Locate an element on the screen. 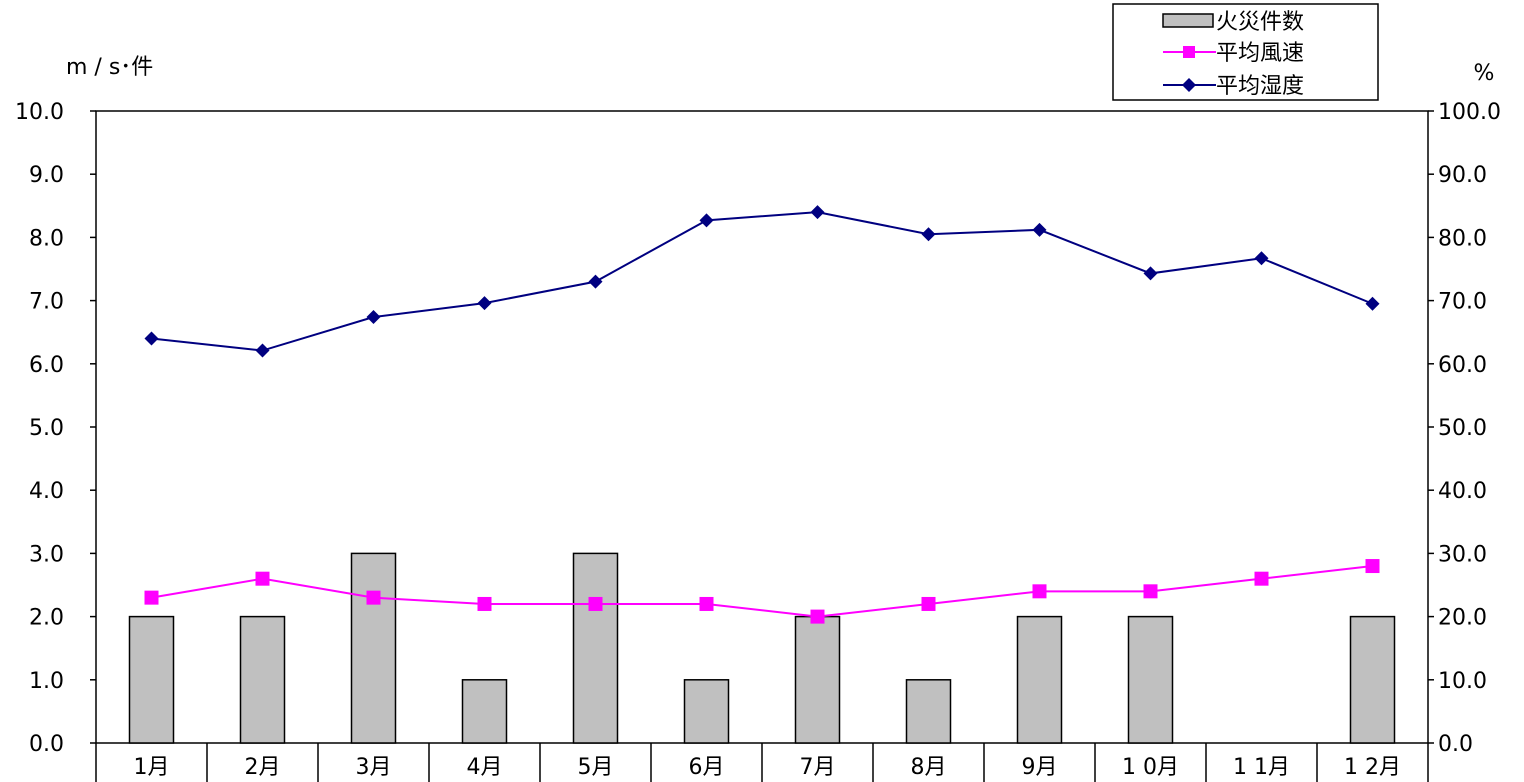 The height and width of the screenshot is (782, 1524). category-label: 1 1月 is located at coordinates (1261, 767).